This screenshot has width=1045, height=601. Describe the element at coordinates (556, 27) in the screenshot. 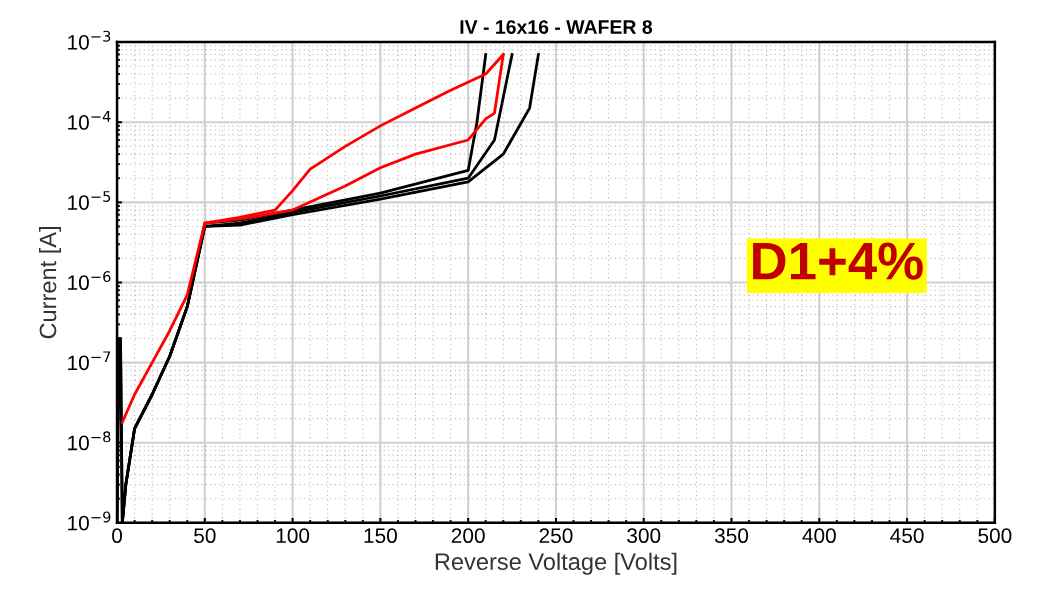

I see `chart-title: IV - 16x16 - WAFER 8` at that location.